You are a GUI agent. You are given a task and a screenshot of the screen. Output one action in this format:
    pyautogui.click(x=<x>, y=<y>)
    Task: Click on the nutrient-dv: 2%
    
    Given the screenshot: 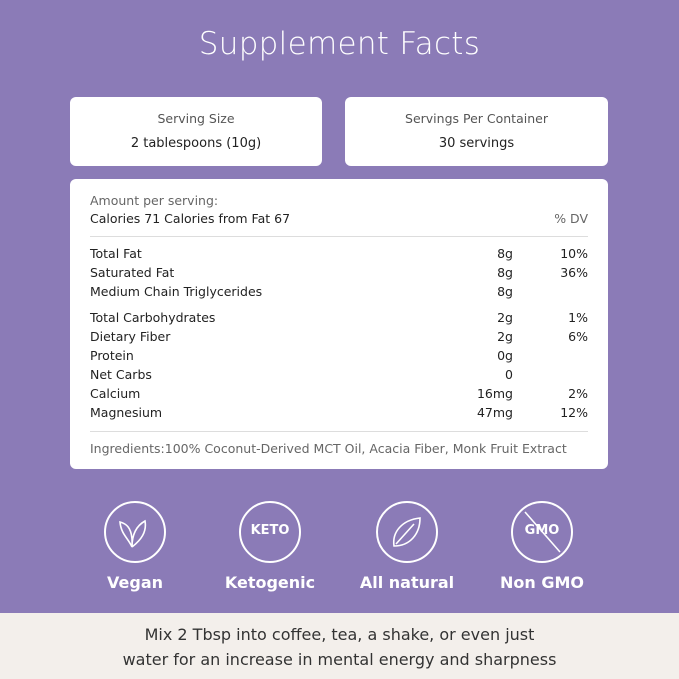 What is the action you would take?
    pyautogui.click(x=578, y=393)
    